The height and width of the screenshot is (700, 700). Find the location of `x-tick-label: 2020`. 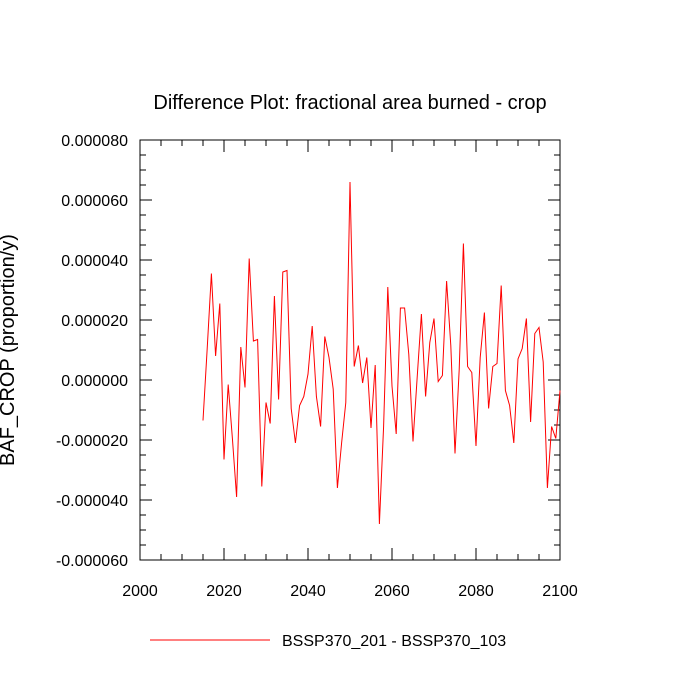

x-tick-label: 2020 is located at coordinates (224, 591).